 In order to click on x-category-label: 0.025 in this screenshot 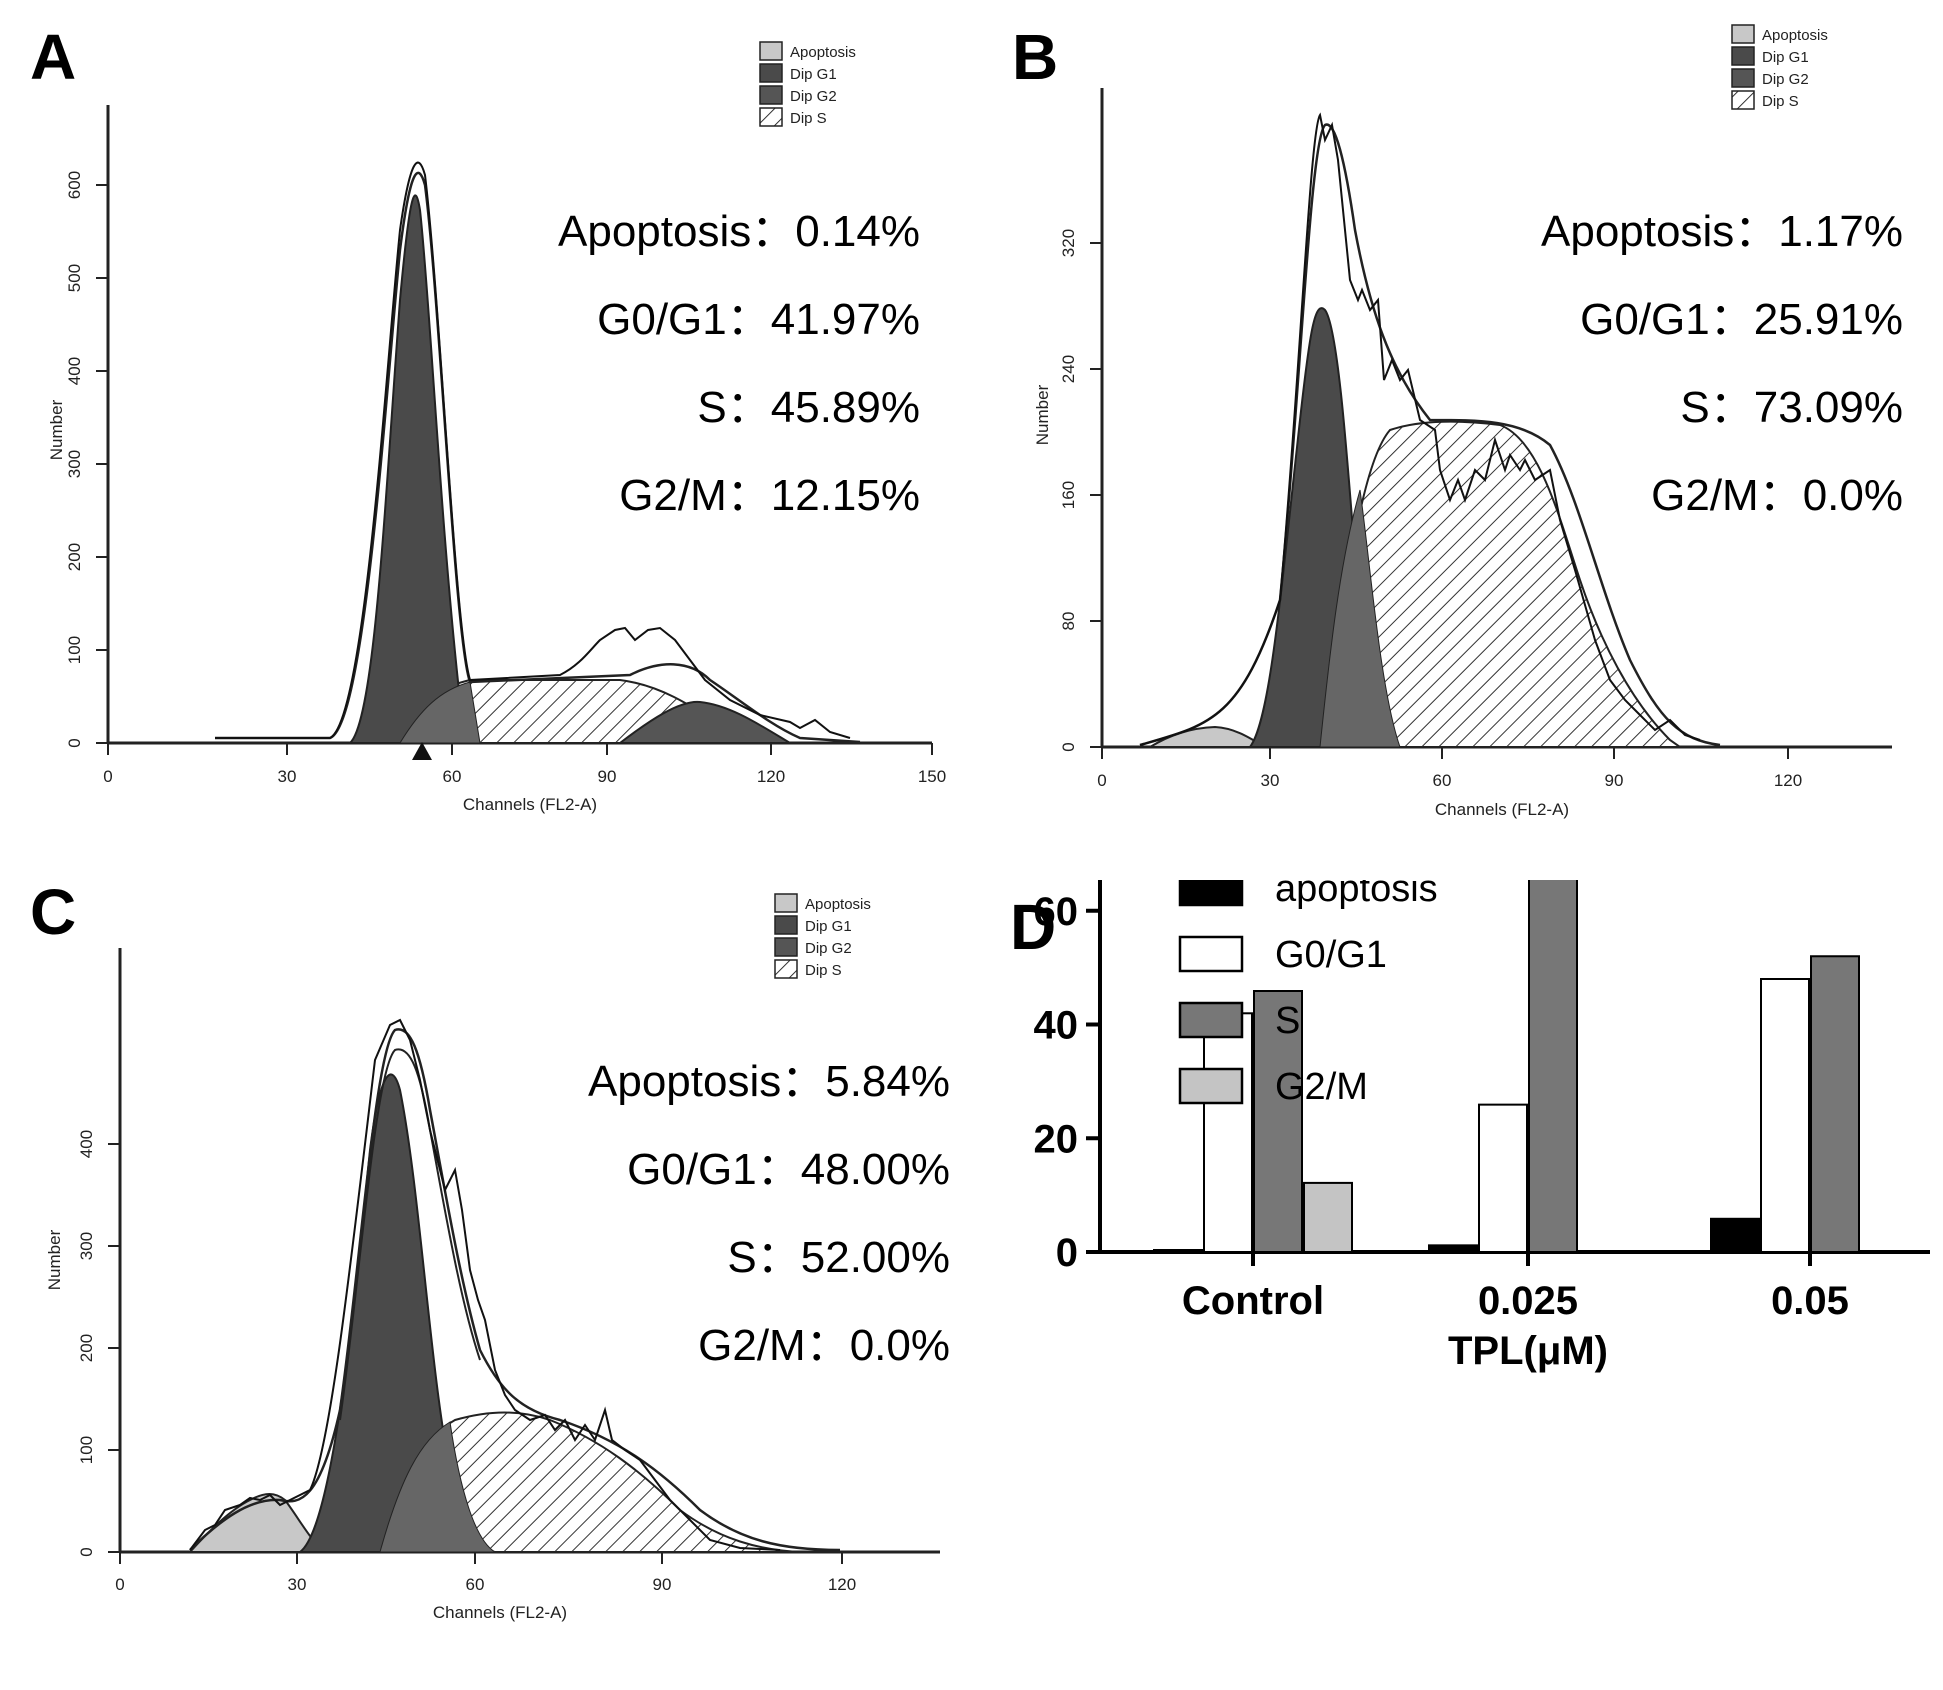, I will do `click(1528, 1301)`.